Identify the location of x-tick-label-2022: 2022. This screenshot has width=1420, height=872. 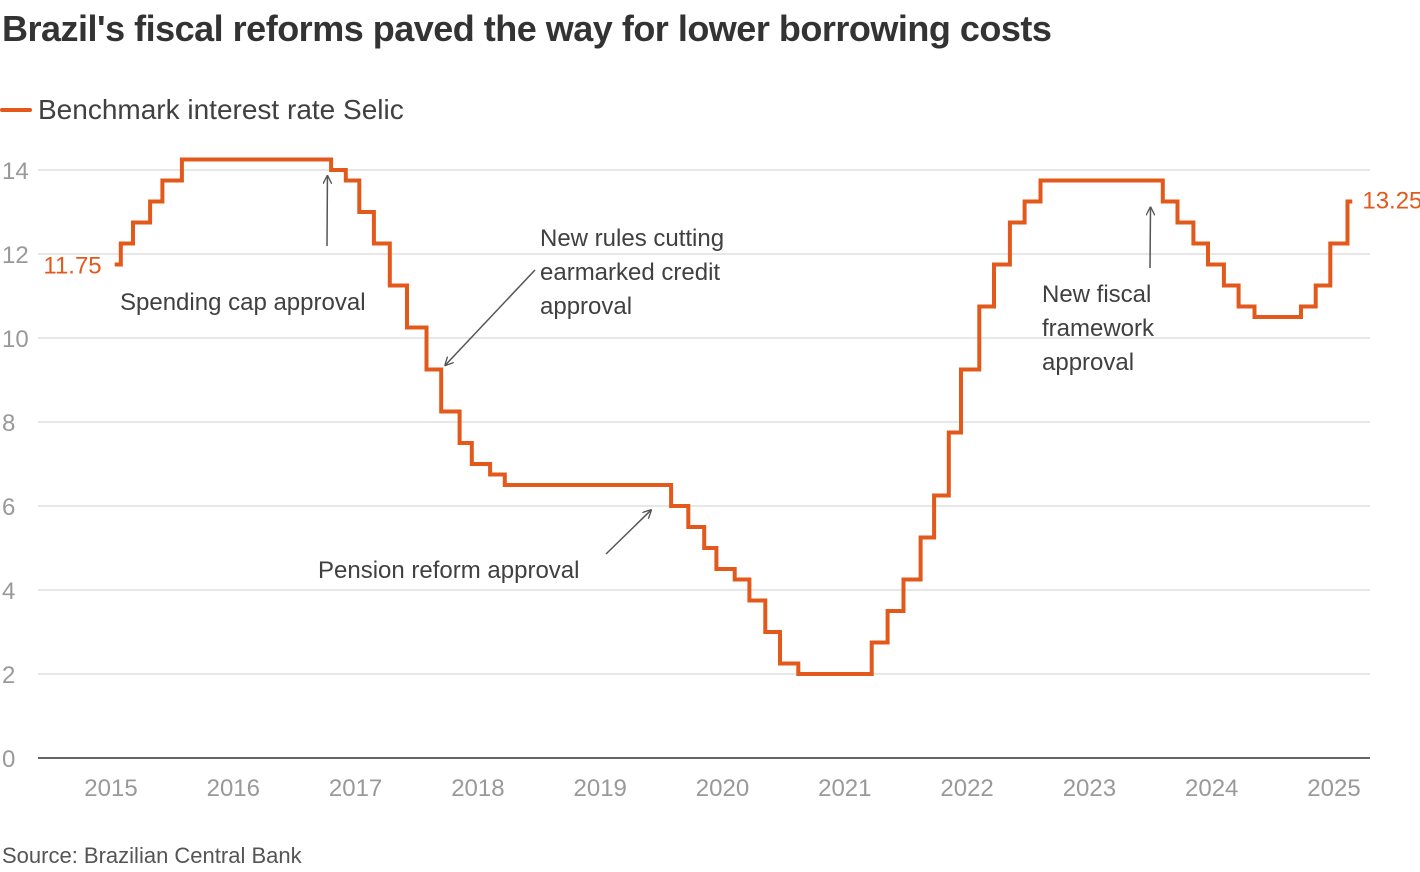
(966, 788).